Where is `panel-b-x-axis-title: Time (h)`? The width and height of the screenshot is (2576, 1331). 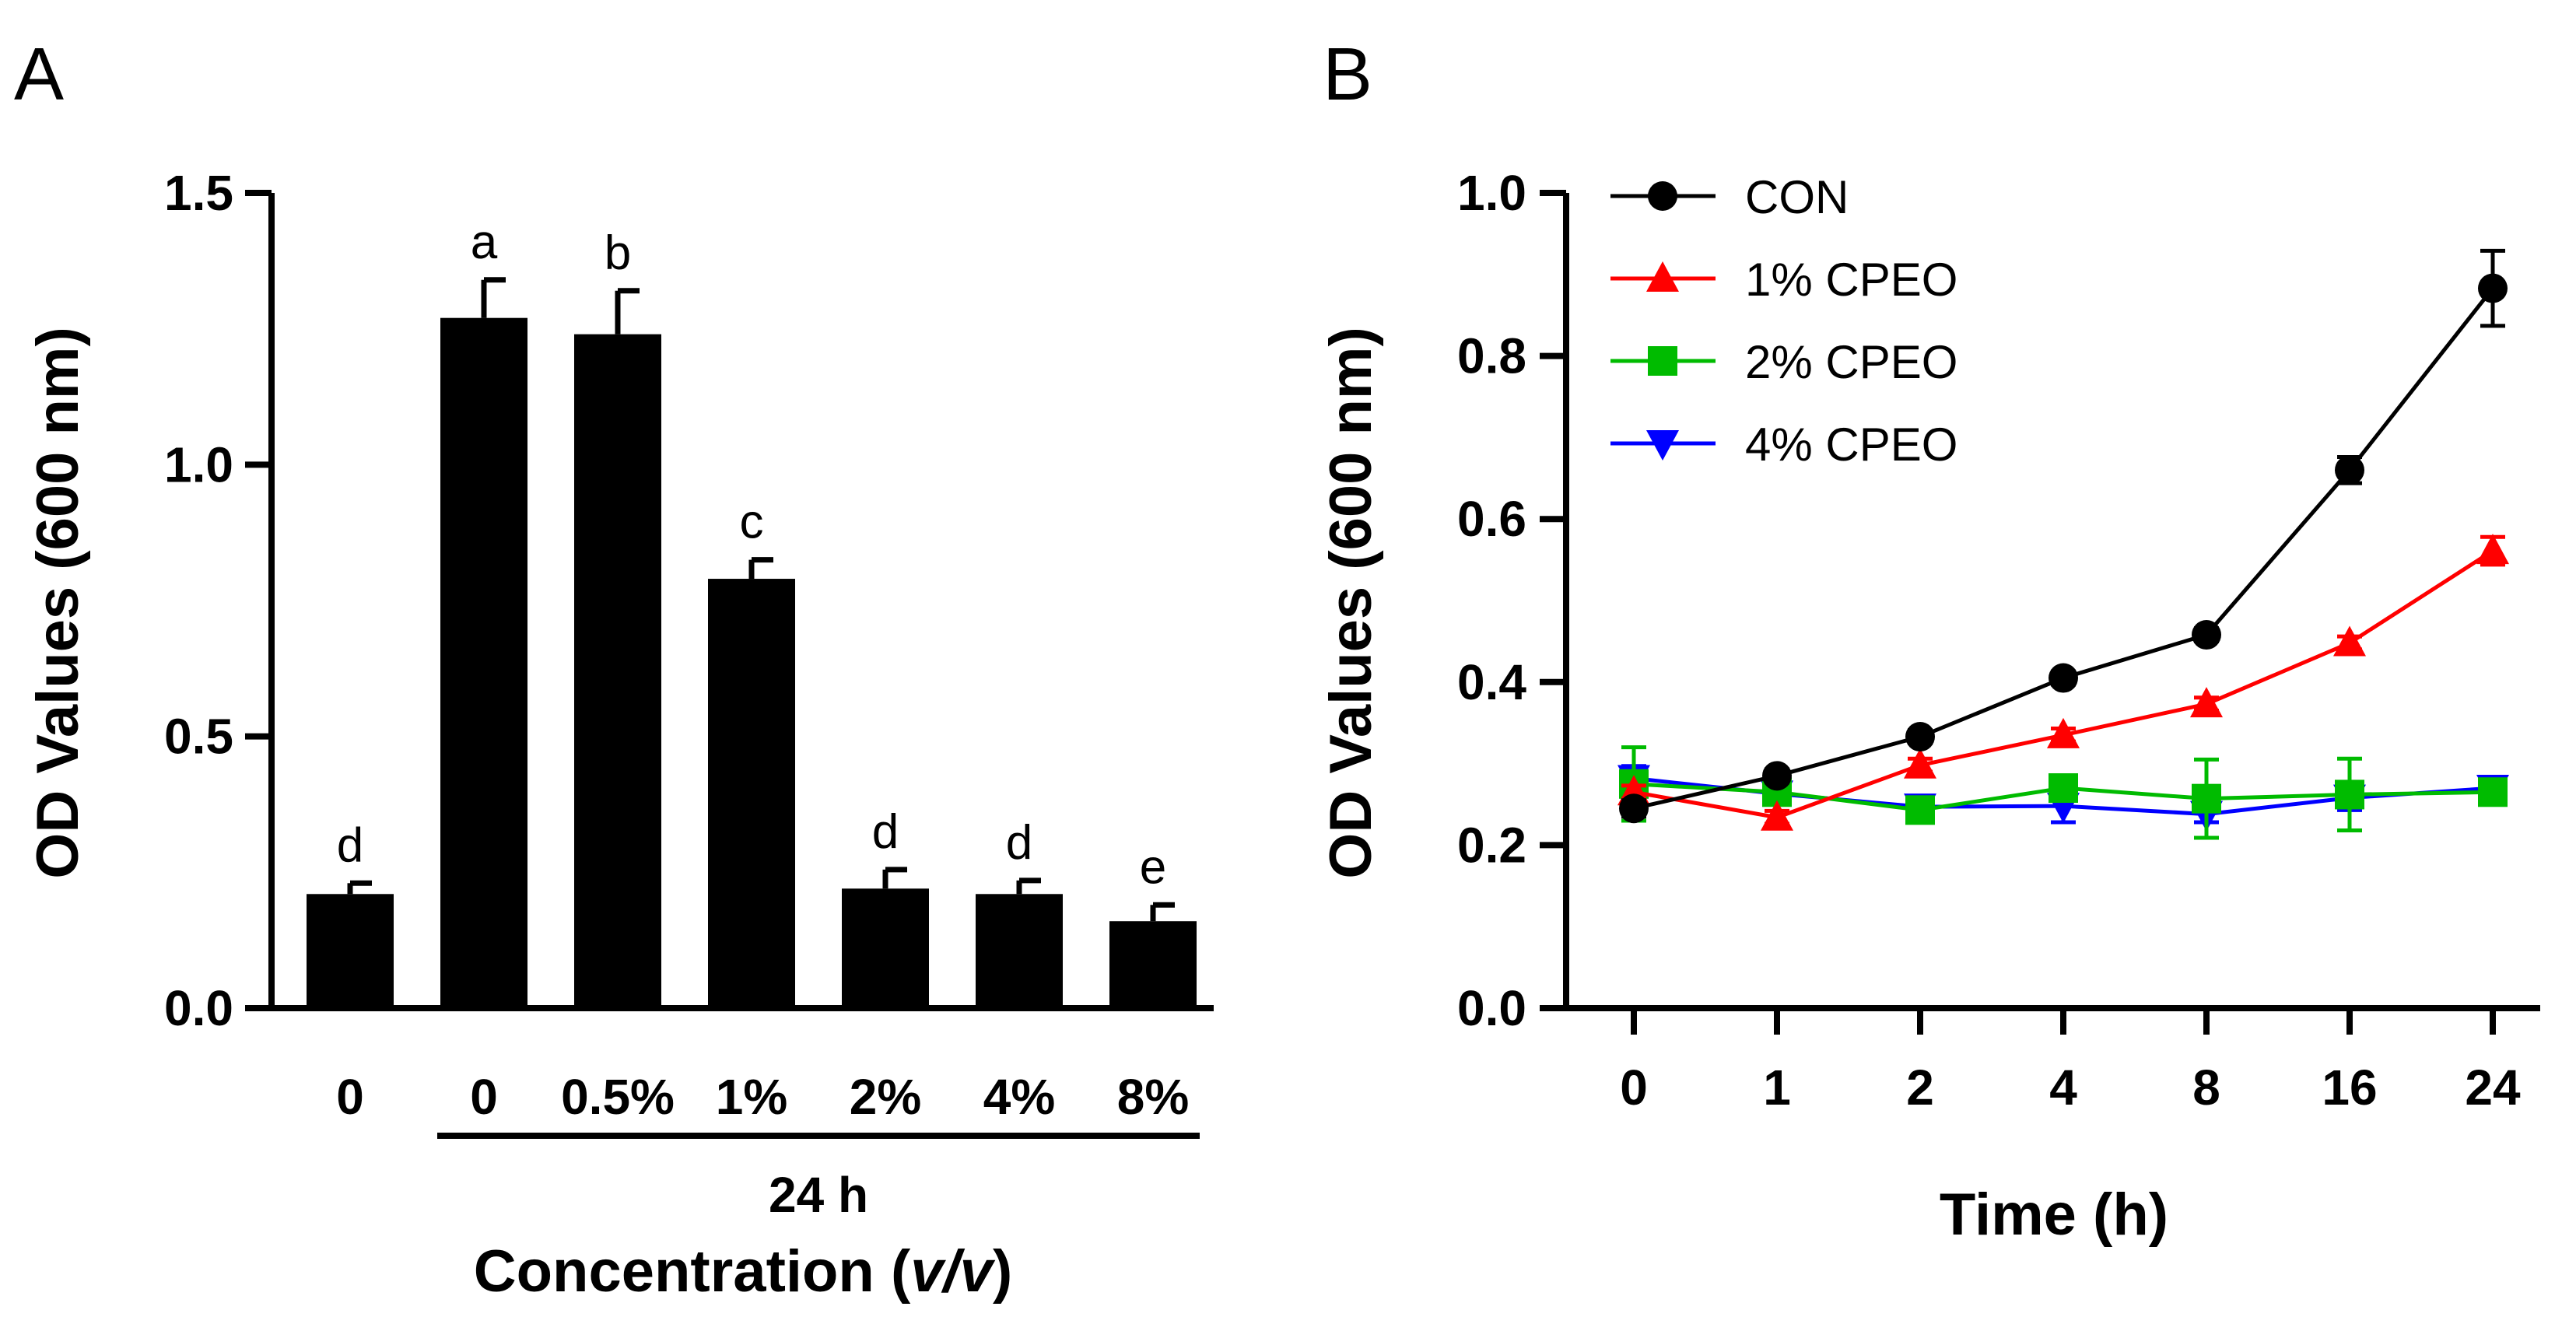 panel-b-x-axis-title: Time (h) is located at coordinates (2054, 1215).